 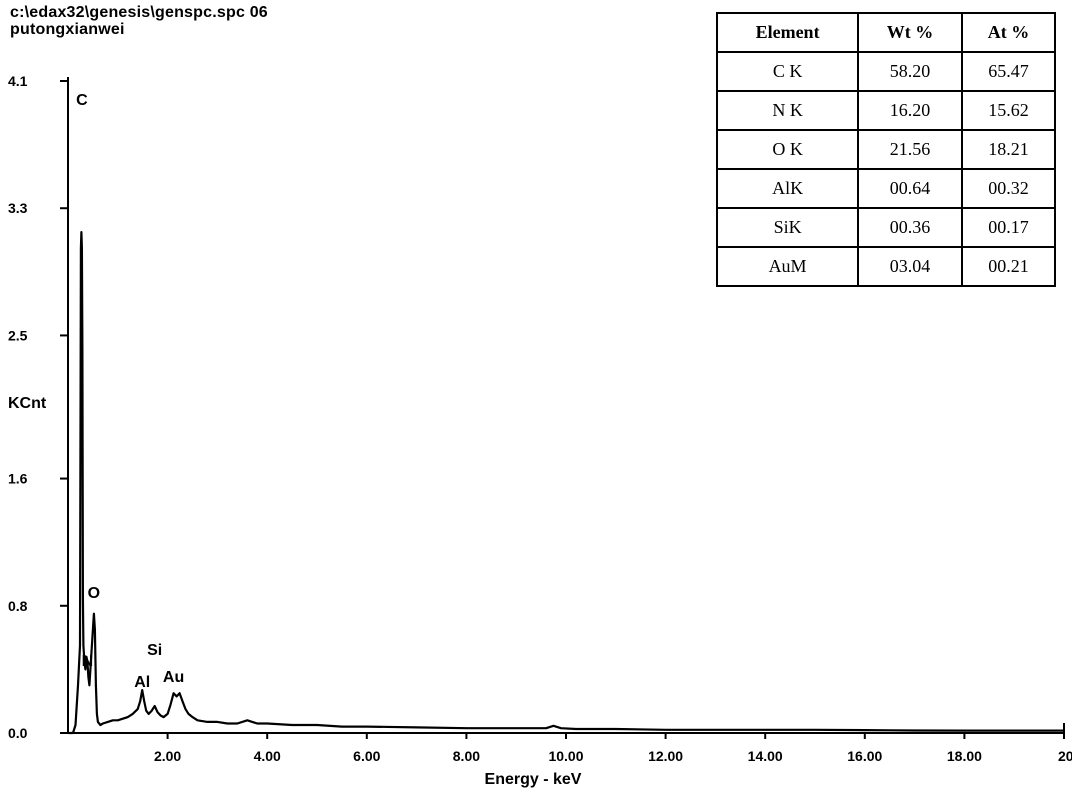 I want to click on table-header-row: Element Wt % At %, so click(x=886, y=32).